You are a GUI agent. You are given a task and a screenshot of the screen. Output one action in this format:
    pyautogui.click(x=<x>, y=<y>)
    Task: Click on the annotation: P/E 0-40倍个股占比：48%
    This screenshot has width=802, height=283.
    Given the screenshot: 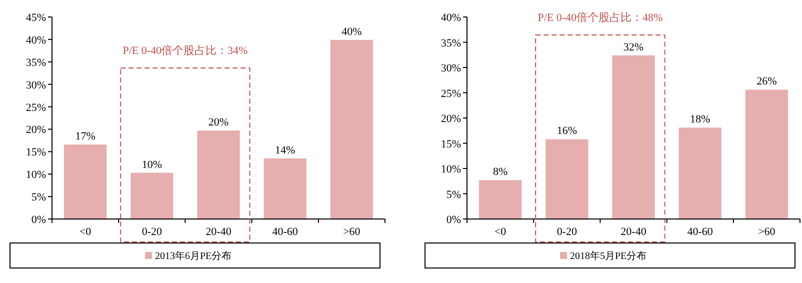 What is the action you would take?
    pyautogui.click(x=600, y=17)
    